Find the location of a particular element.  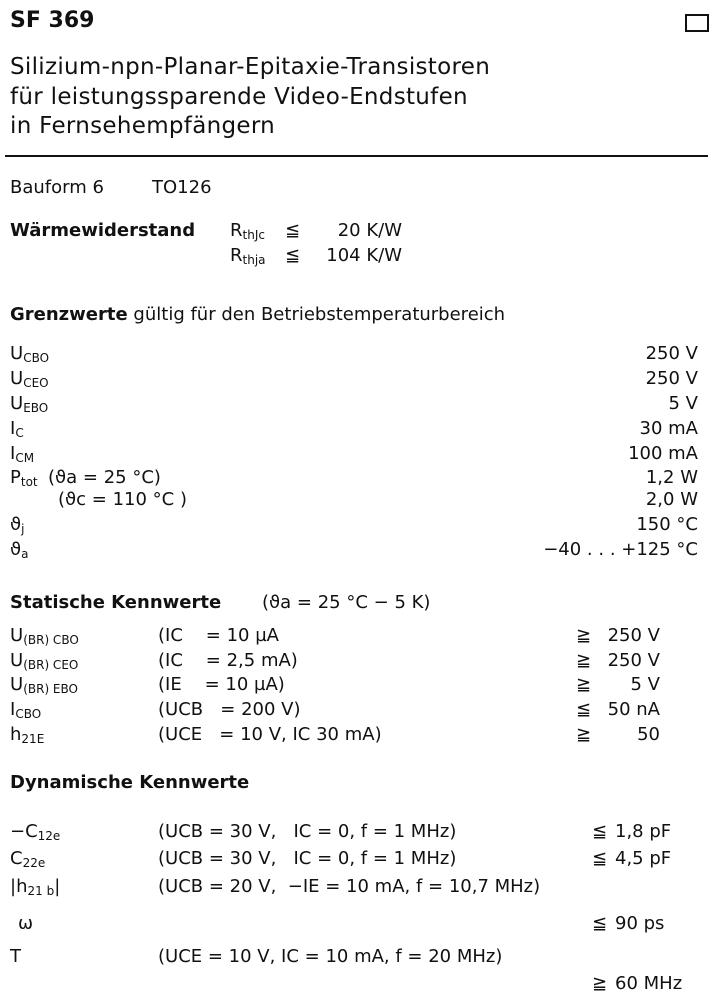

static-heading: Statische Kennwerte is located at coordinates (115, 602).